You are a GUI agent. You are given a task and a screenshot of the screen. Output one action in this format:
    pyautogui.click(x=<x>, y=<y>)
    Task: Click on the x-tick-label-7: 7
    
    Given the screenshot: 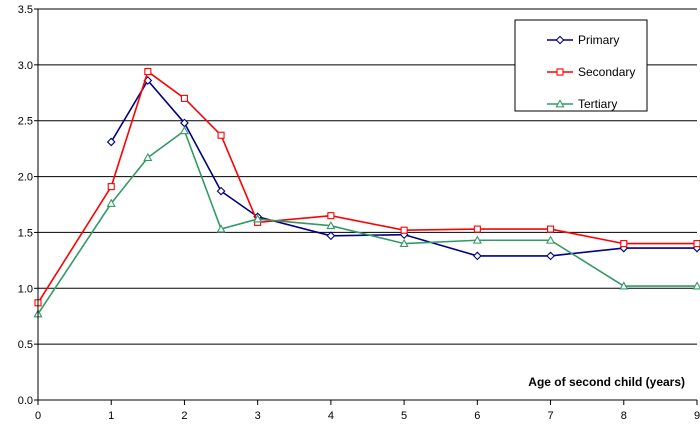 What is the action you would take?
    pyautogui.click(x=550, y=416)
    